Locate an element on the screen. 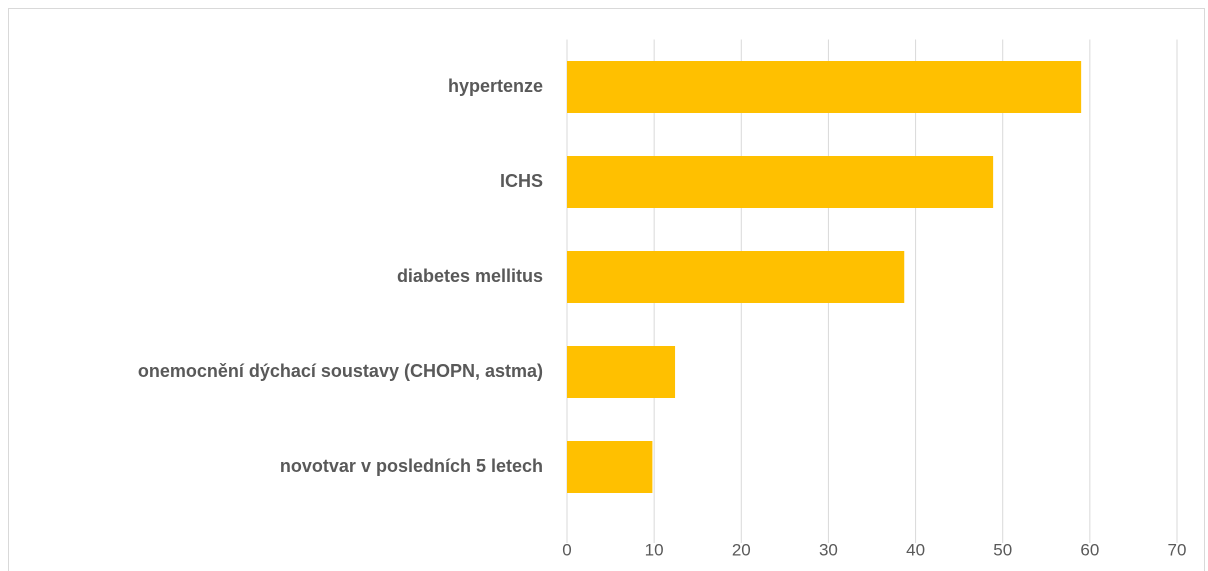  y-tick-label: novotvar v posledních 5 letech is located at coordinates (411, 466).